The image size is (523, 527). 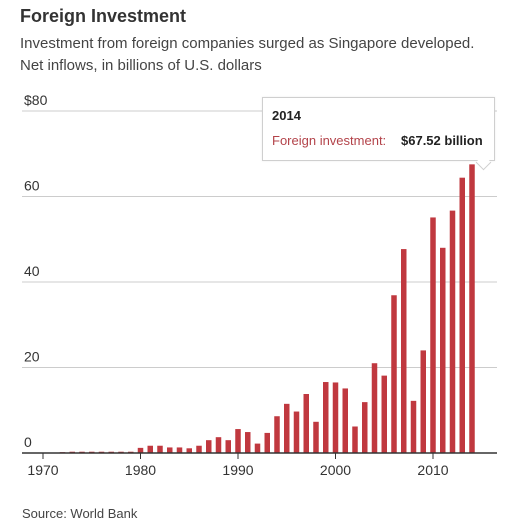 I want to click on y-tick-labels: 0 20 40 60 $80, so click(x=36, y=271).